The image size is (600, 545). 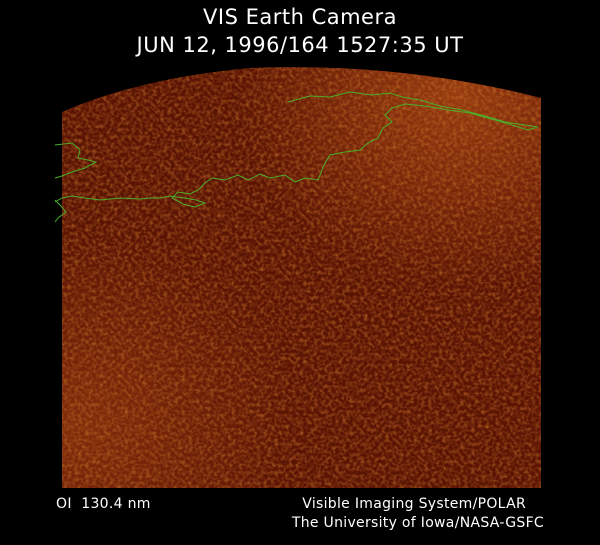 I want to click on credit: Visible Imaging System/POLAR, so click(x=414, y=504).